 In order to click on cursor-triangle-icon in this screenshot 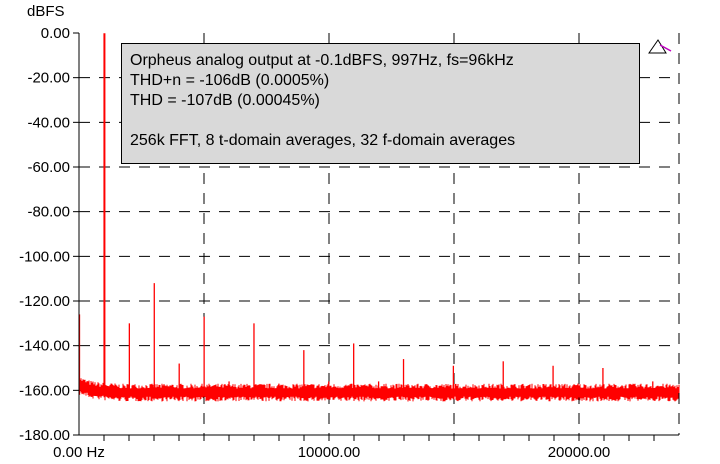, I will do `click(659, 47)`.